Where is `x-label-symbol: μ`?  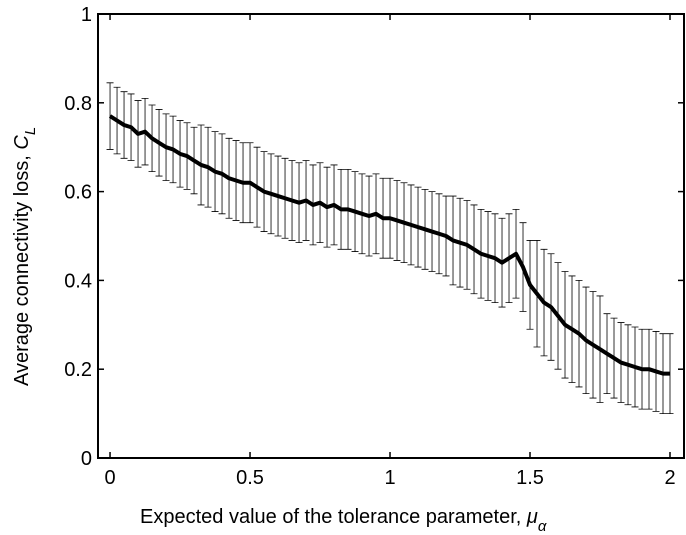
x-label-symbol: μ is located at coordinates (532, 517).